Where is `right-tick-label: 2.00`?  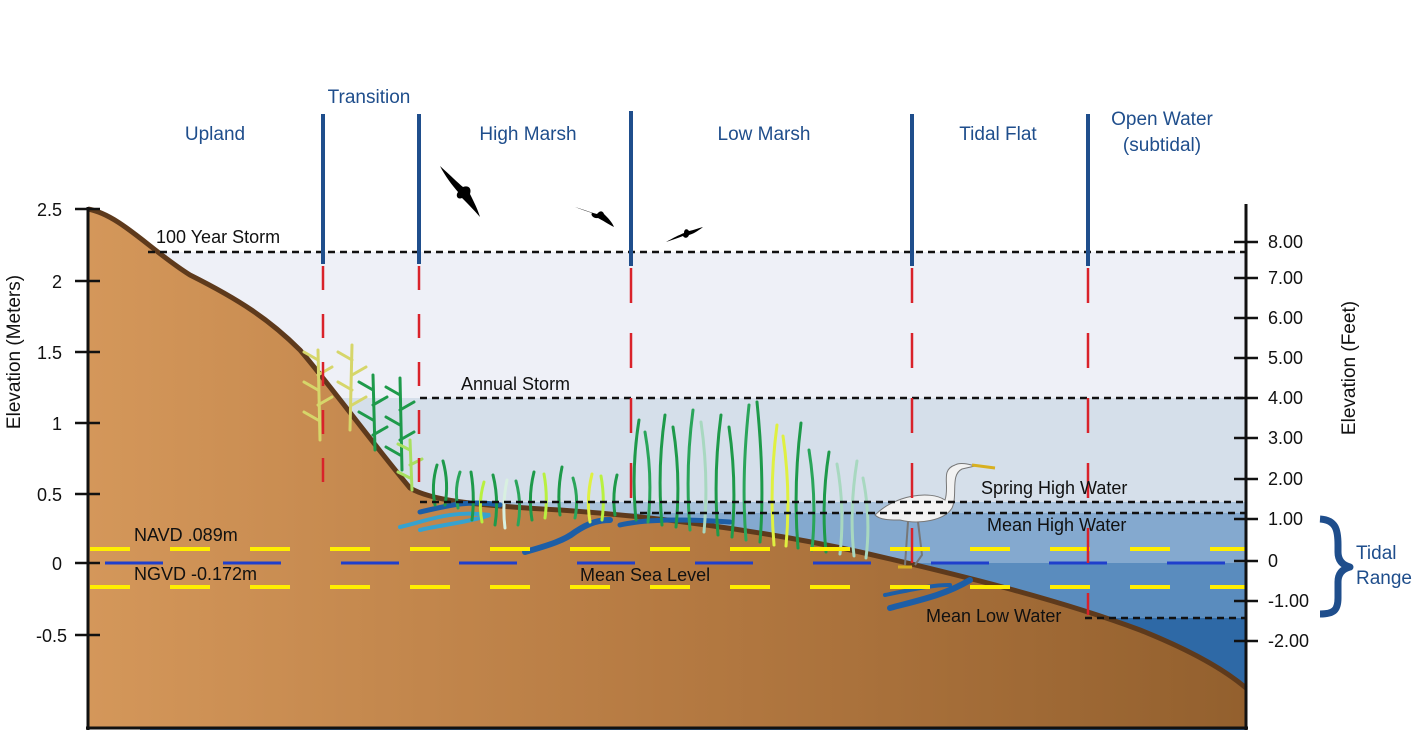
right-tick-label: 2.00 is located at coordinates (1285, 479).